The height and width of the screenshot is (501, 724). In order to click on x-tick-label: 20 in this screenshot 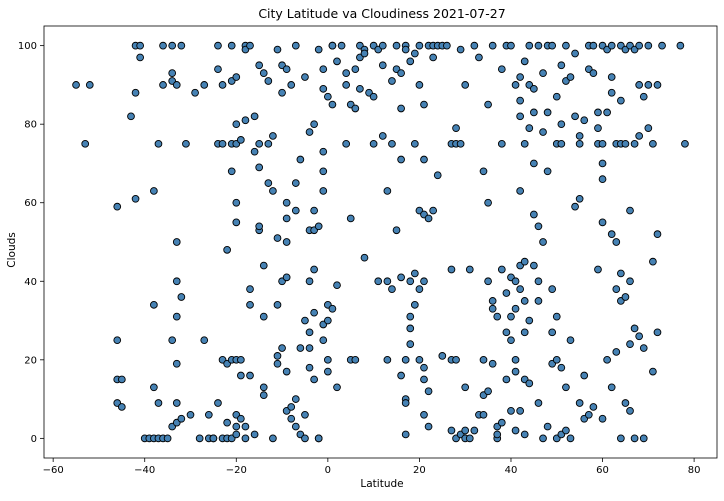, I will do `click(419, 470)`.